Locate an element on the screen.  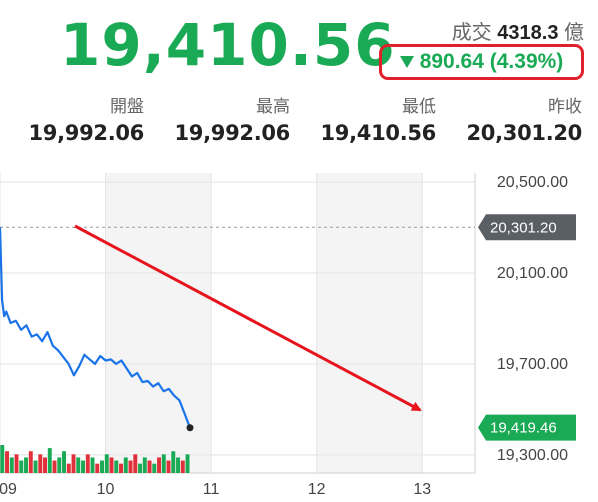
x-tick-label-3: 12 is located at coordinates (317, 489).